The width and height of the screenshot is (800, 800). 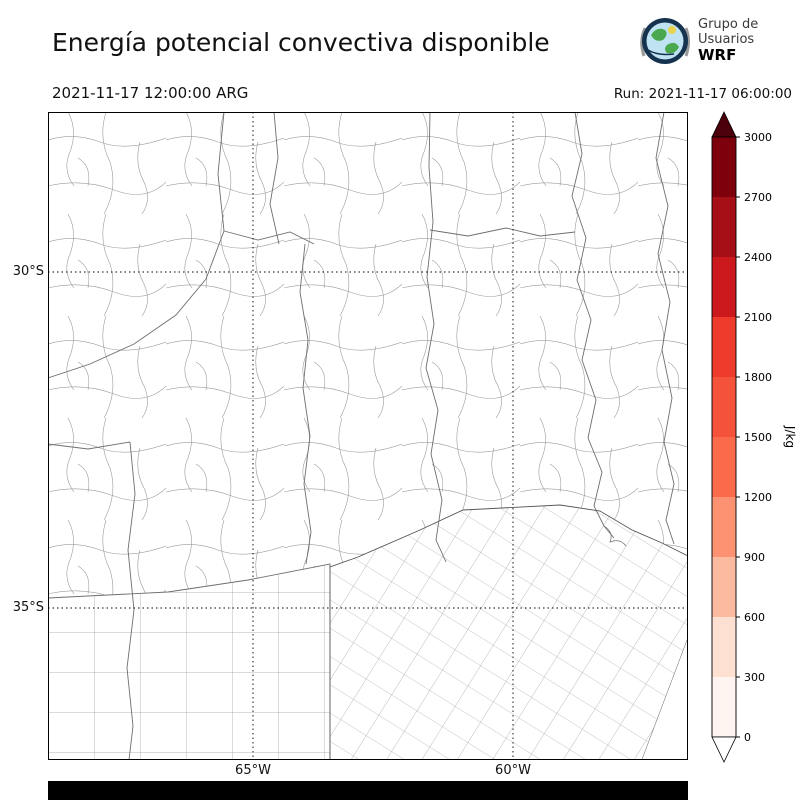 I want to click on colorbar-tick-marks, so click(x=738, y=437).